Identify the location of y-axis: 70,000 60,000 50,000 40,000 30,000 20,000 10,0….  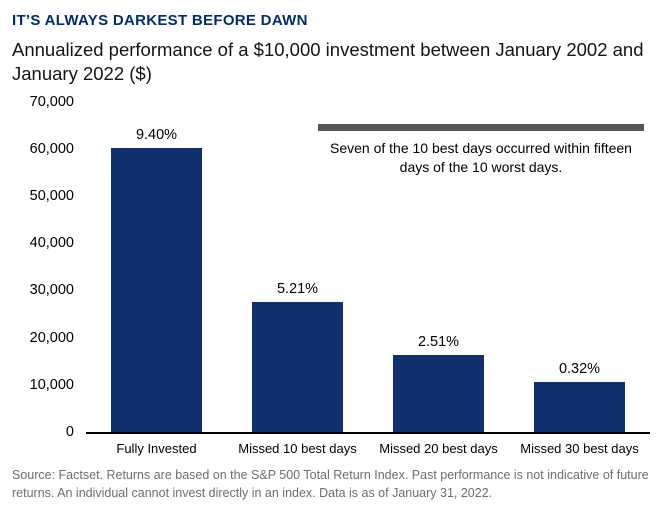
(48, 267).